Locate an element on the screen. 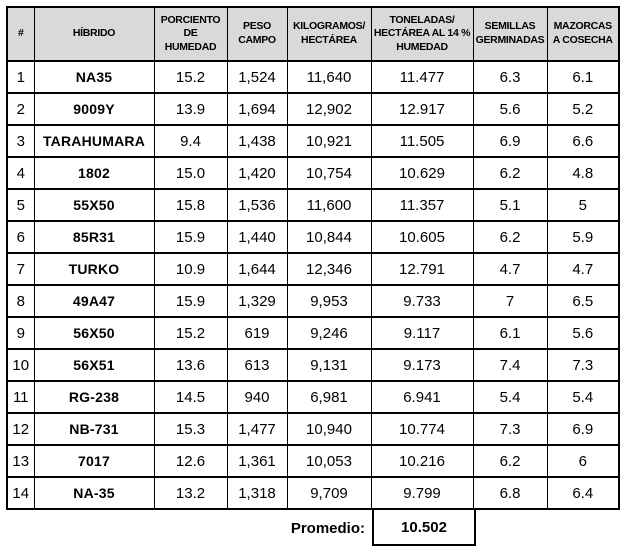 Image resolution: width=626 pixels, height=556 pixels. hybrid-cell: 49A47 is located at coordinates (94, 301).